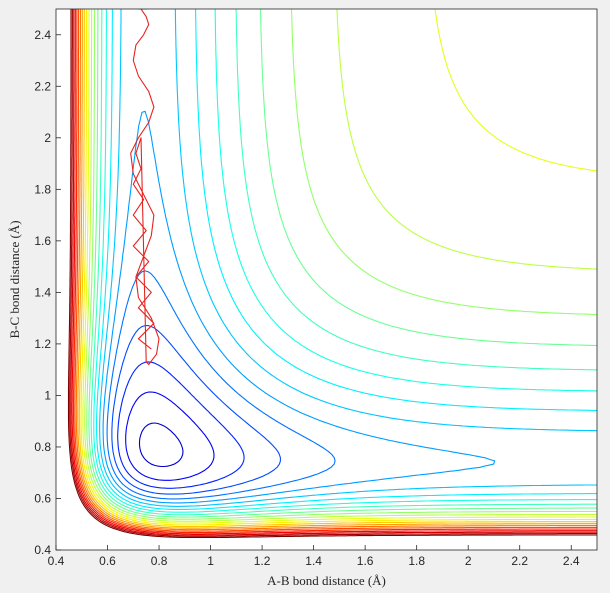 Image resolution: width=610 pixels, height=593 pixels. I want to click on x-tick-label: 1.6, so click(365, 561).